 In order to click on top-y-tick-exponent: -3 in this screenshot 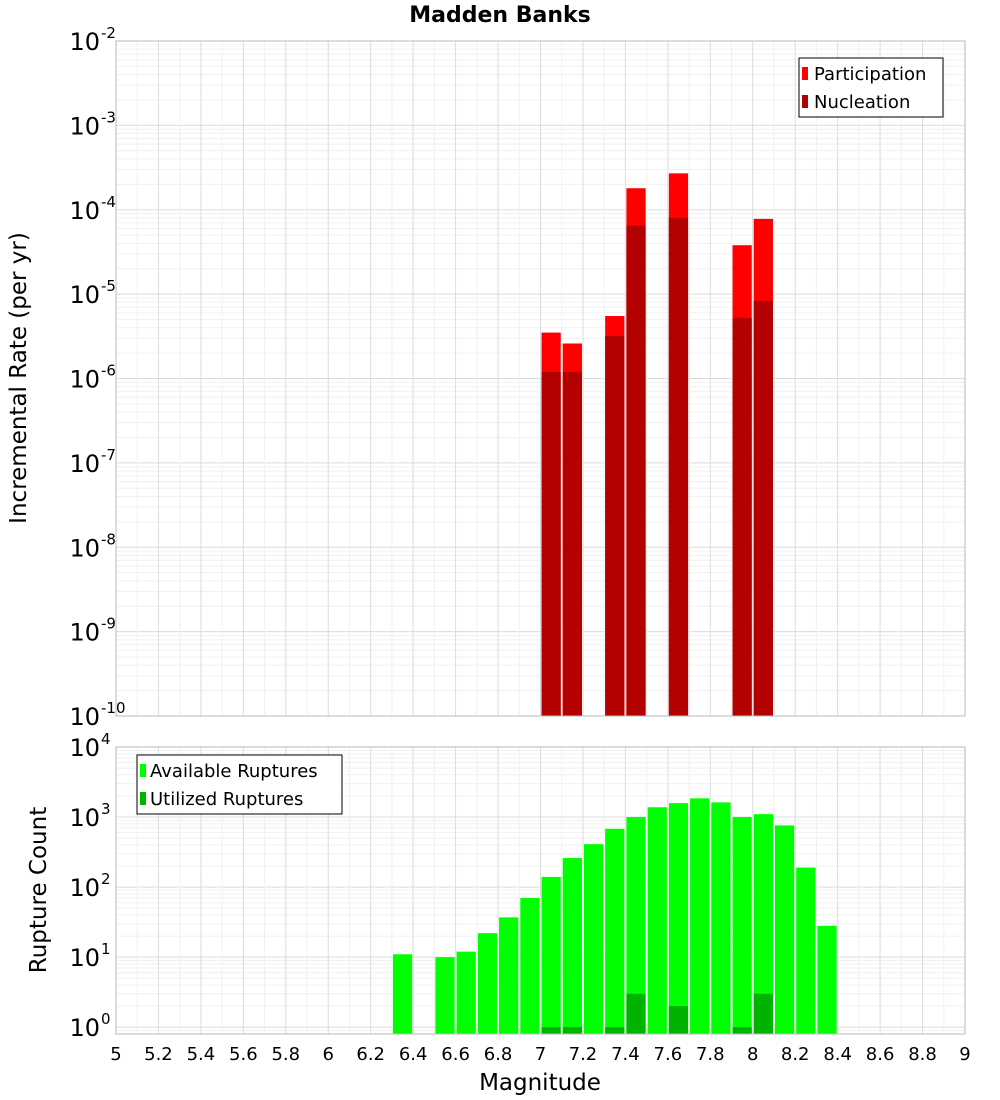, I will do `click(108, 117)`.